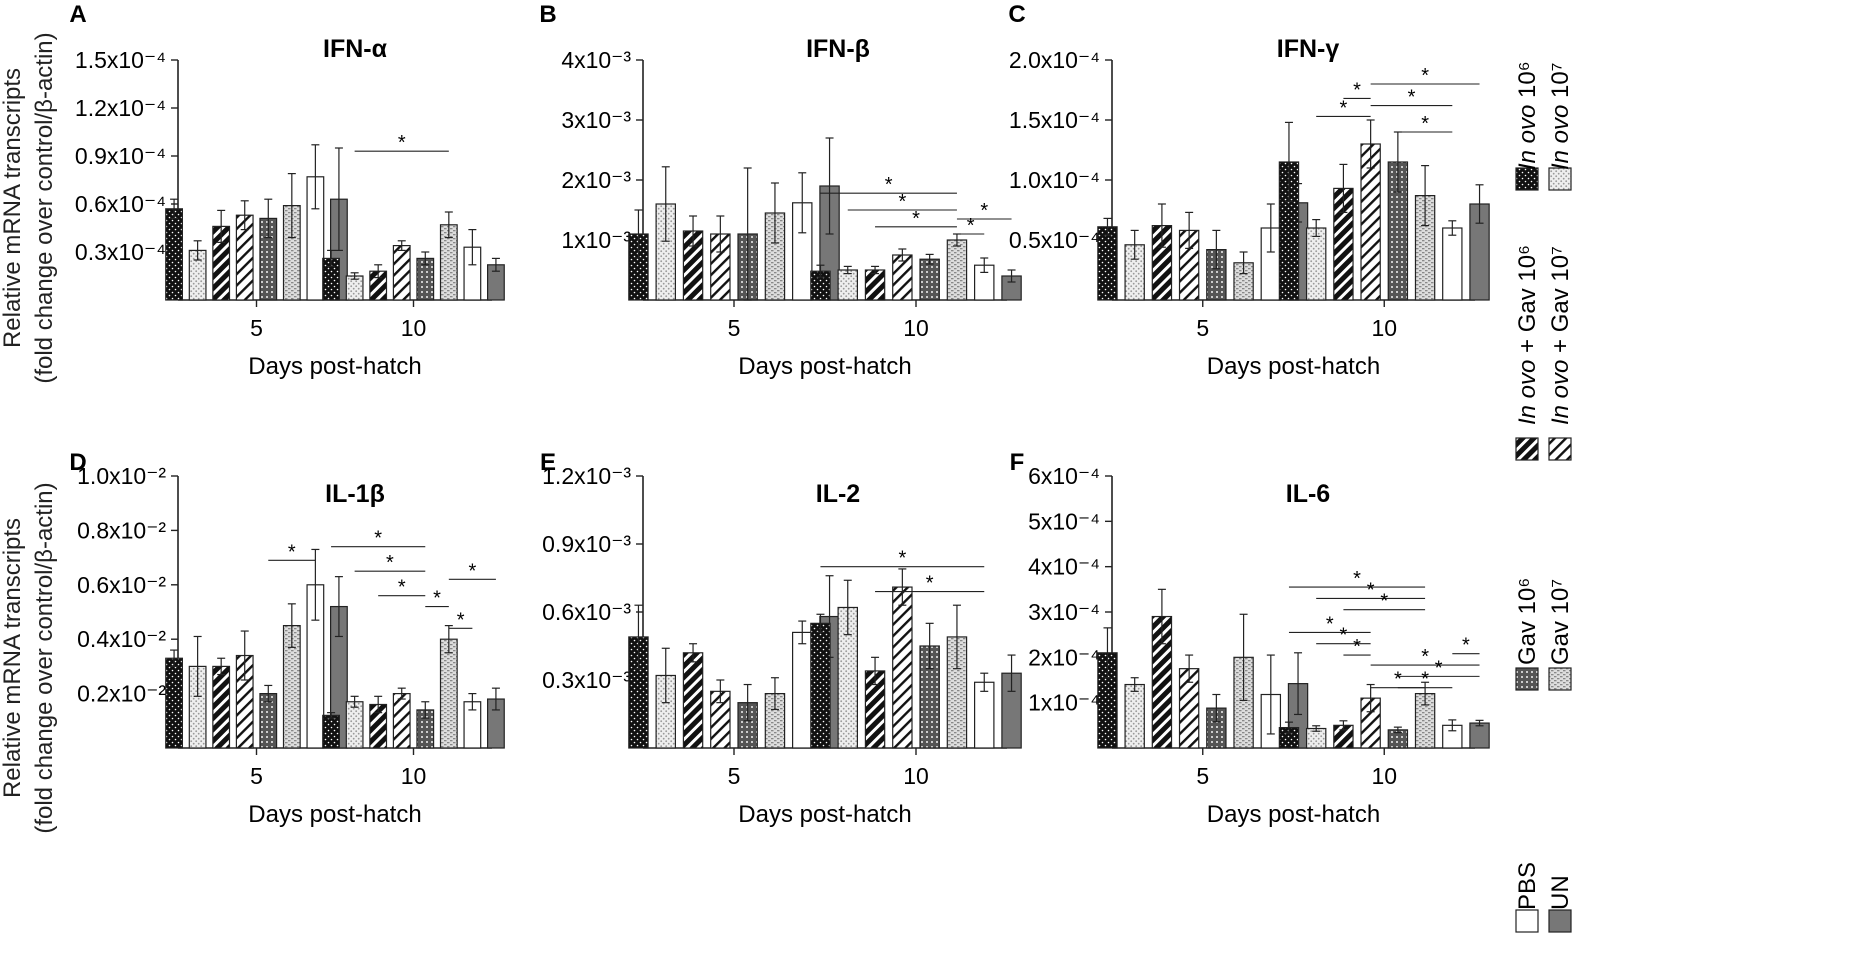 The width and height of the screenshot is (1861, 965). What do you see at coordinates (120, 60) in the screenshot?
I see `y-tick-label: 1.5x10⁻⁴` at bounding box center [120, 60].